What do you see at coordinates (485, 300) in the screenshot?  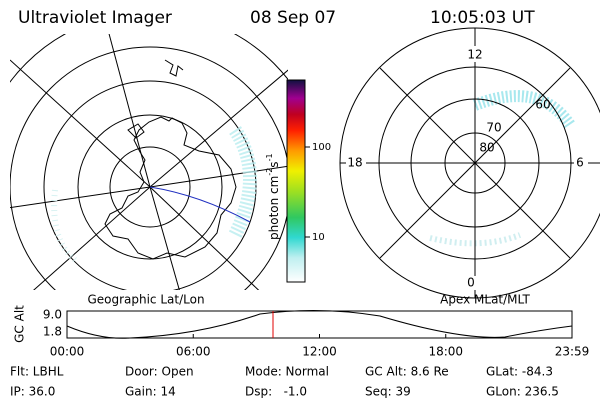 I see `right-panel-label: Apex MLat/MLT` at bounding box center [485, 300].